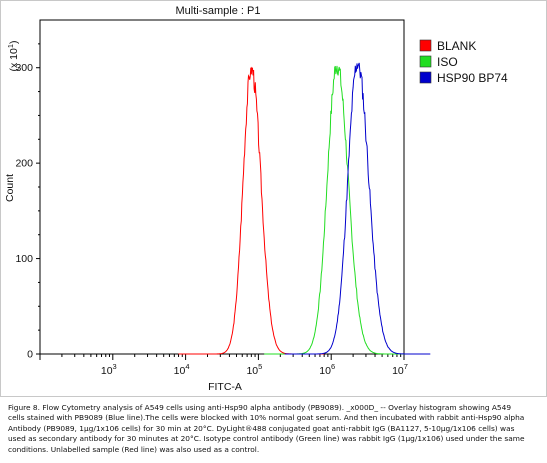 Image resolution: width=547 pixels, height=463 pixels. I want to click on x-ticks: 10³ 10⁴ 10⁵ 10⁶ 10⁷, so click(223, 365).